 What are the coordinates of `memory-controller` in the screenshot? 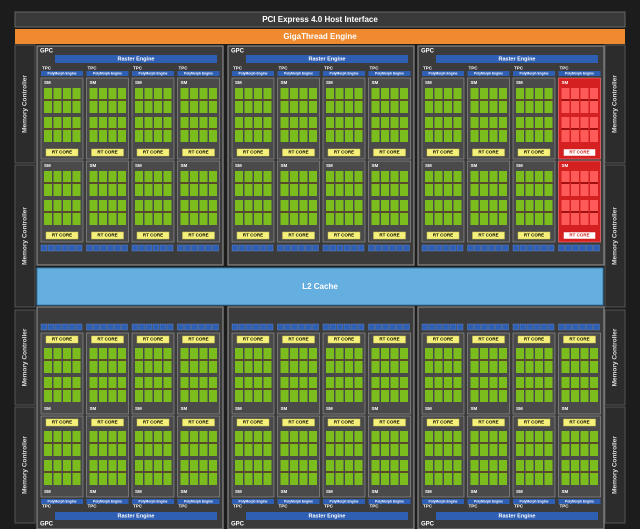 It's located at (615, 357).